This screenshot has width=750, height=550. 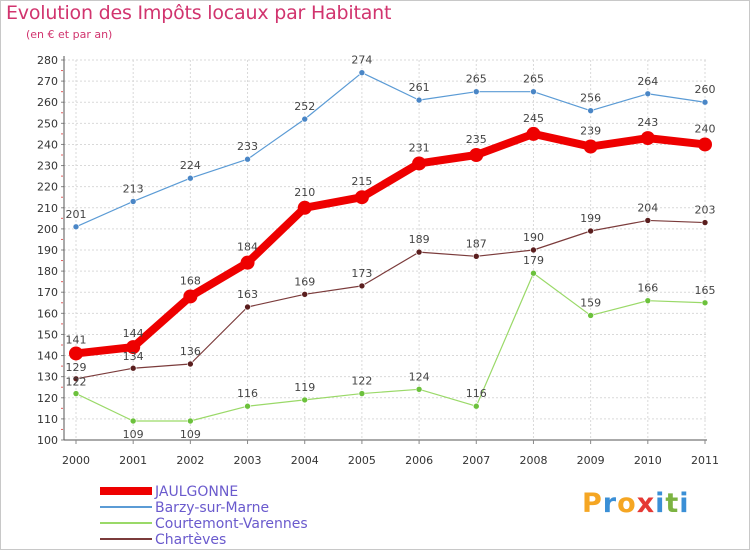 What do you see at coordinates (610, 503) in the screenshot?
I see `logo-letter: r` at bounding box center [610, 503].